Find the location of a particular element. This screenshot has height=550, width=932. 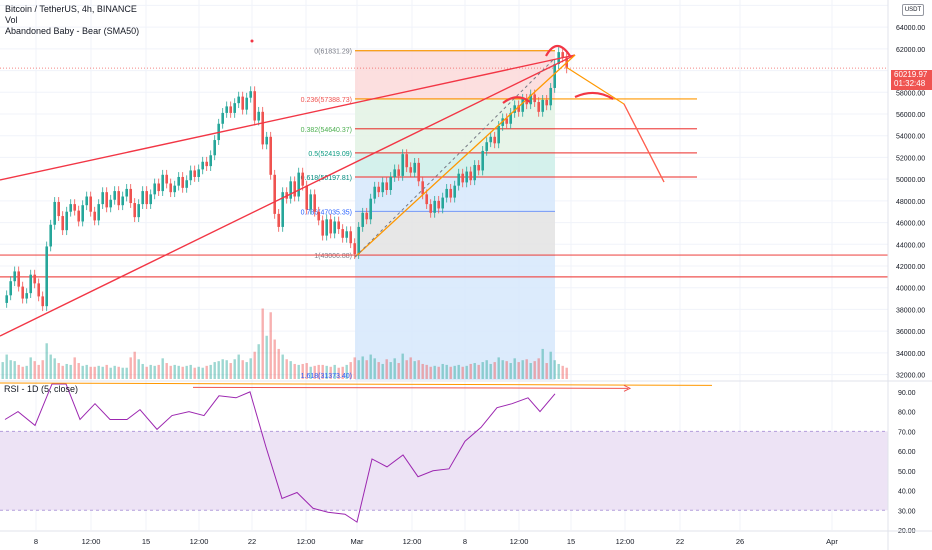

rising-trendline-upper is located at coordinates (288, 117).